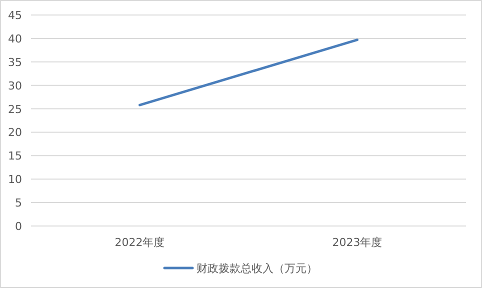  I want to click on y-tick-label: 0, so click(18, 226).